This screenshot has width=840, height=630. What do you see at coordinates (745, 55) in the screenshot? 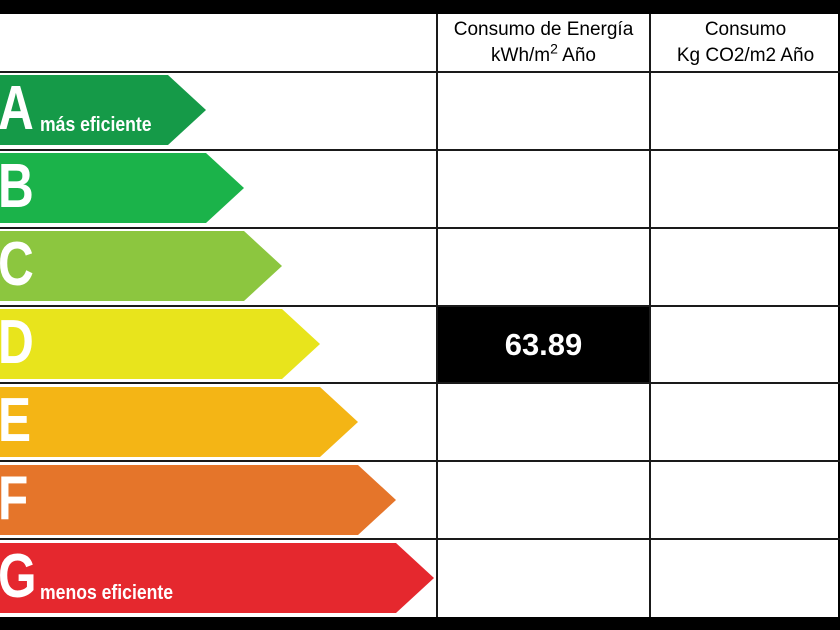
I see `co2-header-line2: Kg CO2/m2 Año` at bounding box center [745, 55].